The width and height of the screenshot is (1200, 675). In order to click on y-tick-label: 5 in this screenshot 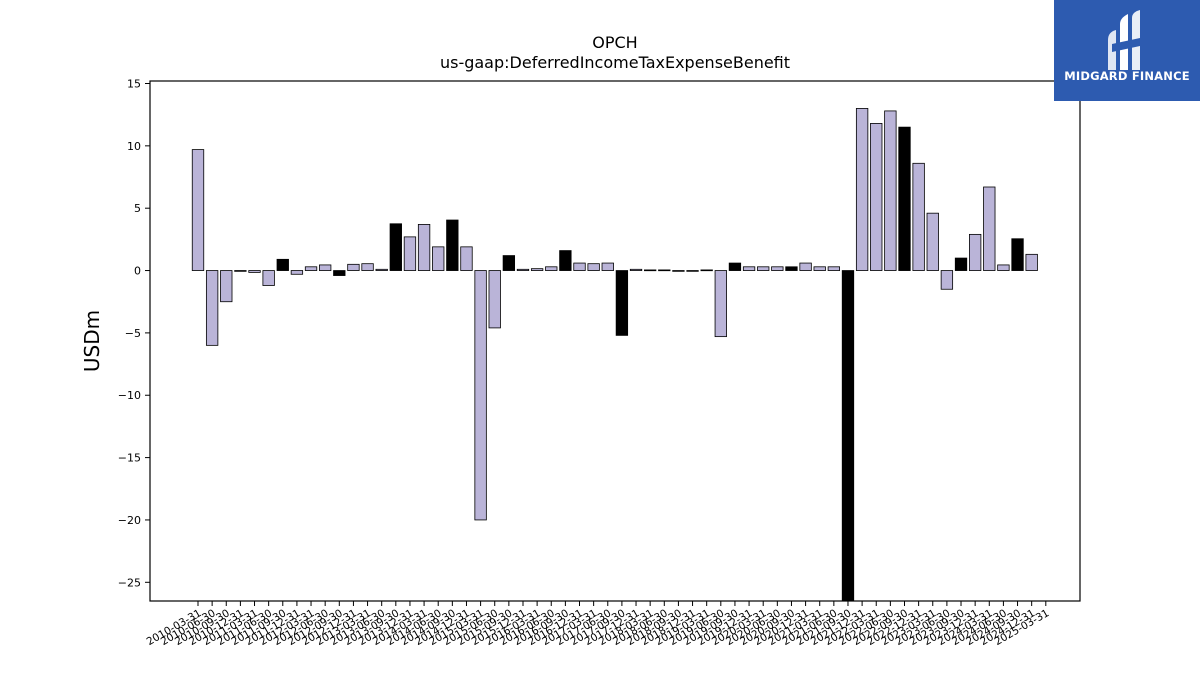, I will do `click(137, 208)`.